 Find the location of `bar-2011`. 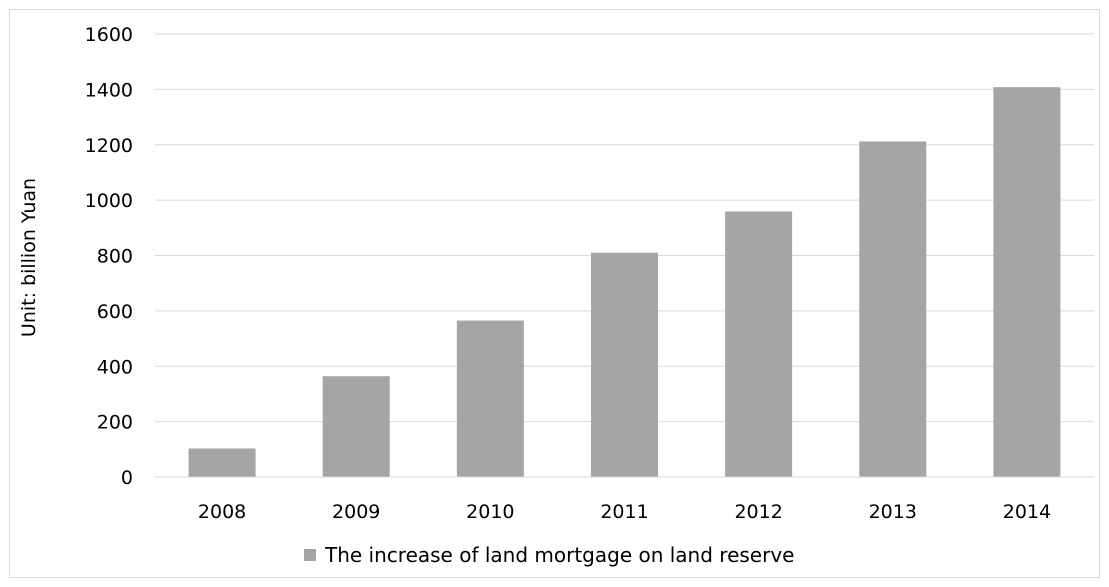

bar-2011 is located at coordinates (624, 364).